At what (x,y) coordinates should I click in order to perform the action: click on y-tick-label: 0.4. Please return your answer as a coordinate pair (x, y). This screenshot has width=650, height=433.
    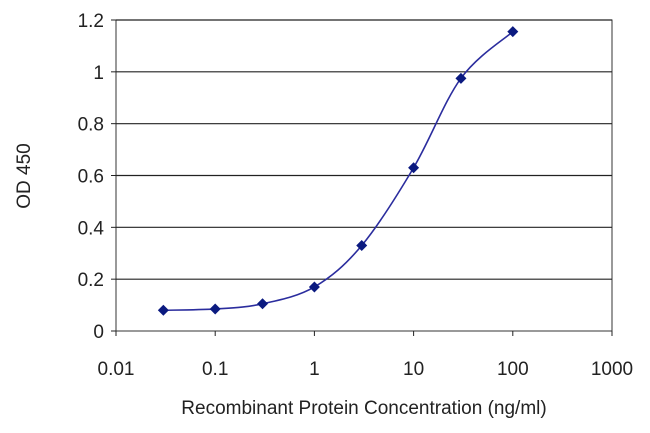
    Looking at the image, I should click on (91, 228).